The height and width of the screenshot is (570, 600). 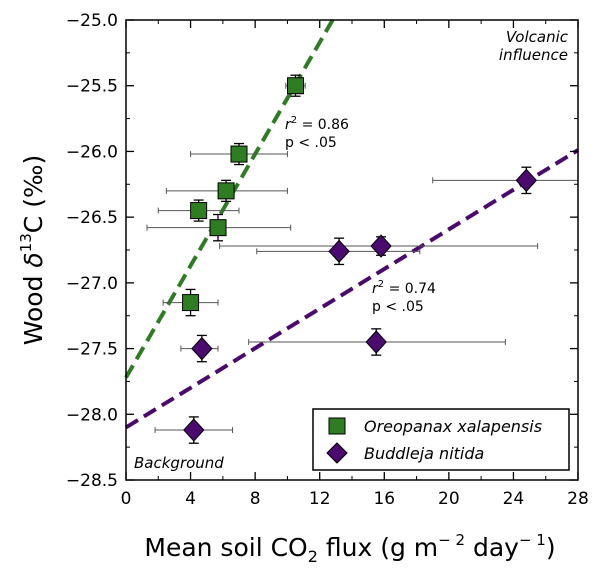 I want to click on y-tick-label: −28.5, so click(x=92, y=481).